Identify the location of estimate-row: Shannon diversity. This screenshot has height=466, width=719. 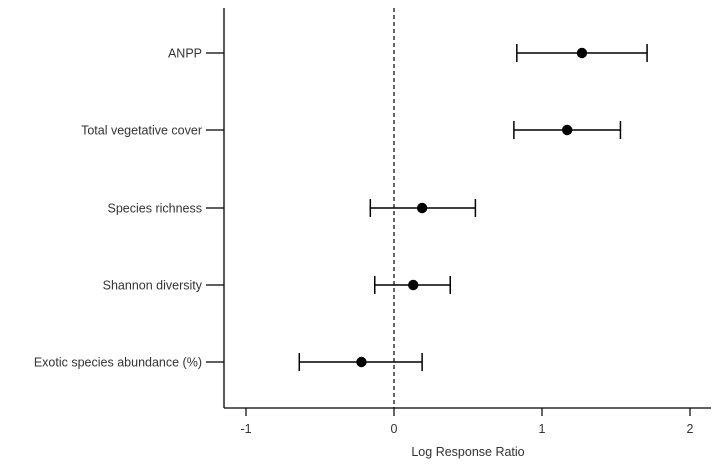
(277, 285).